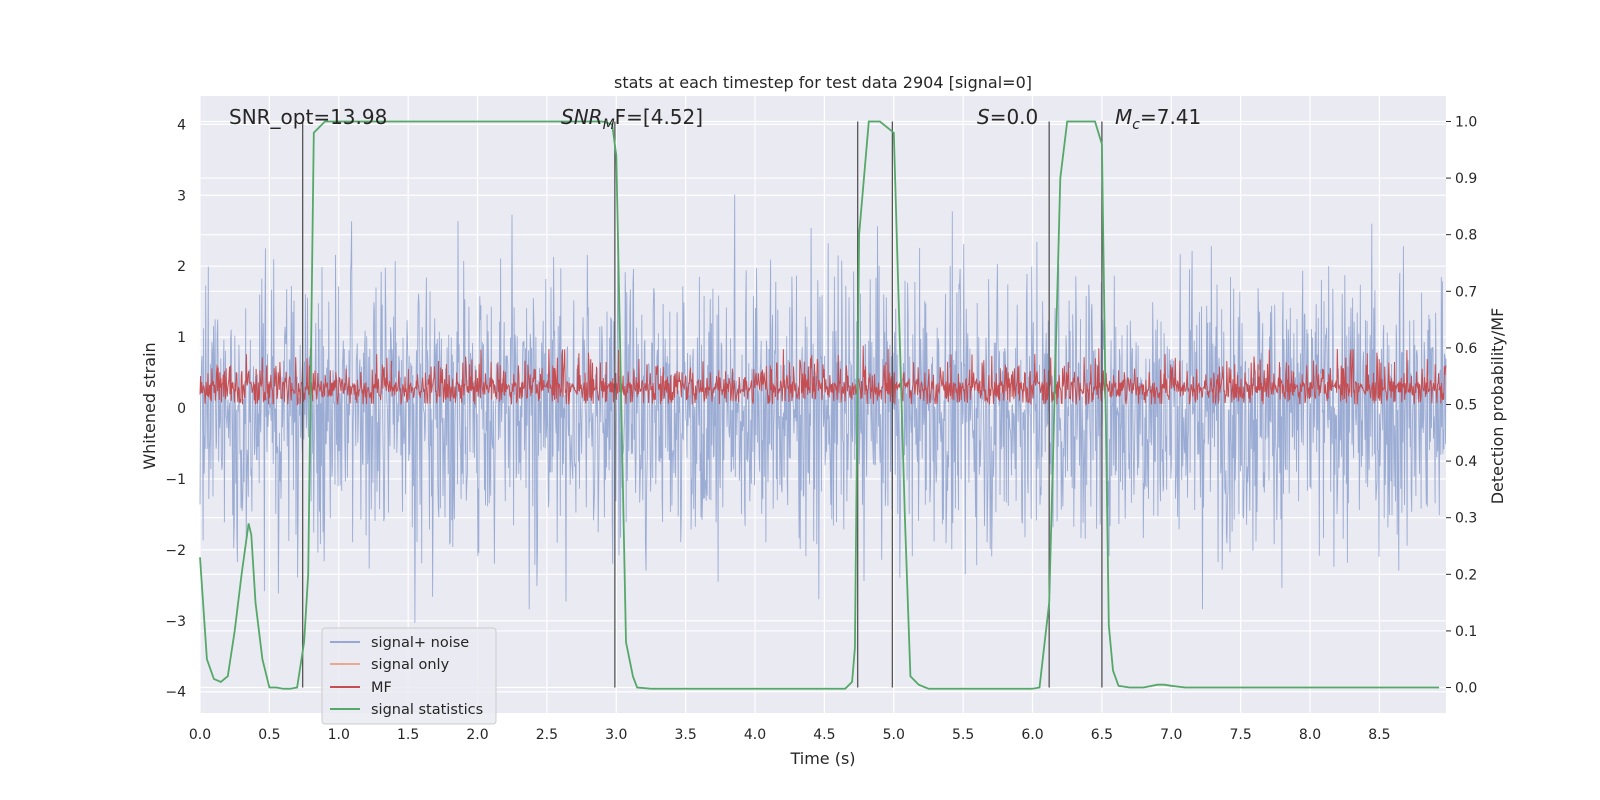  What do you see at coordinates (1379, 735) in the screenshot?
I see `x-tick-label: 8.5` at bounding box center [1379, 735].